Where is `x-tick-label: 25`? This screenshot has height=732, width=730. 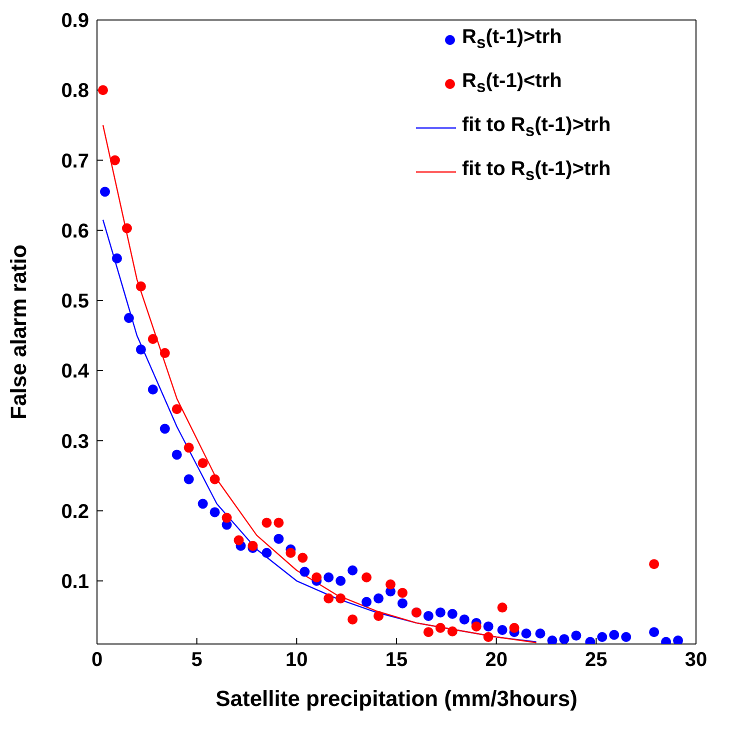
x-tick-label: 25 is located at coordinates (596, 660).